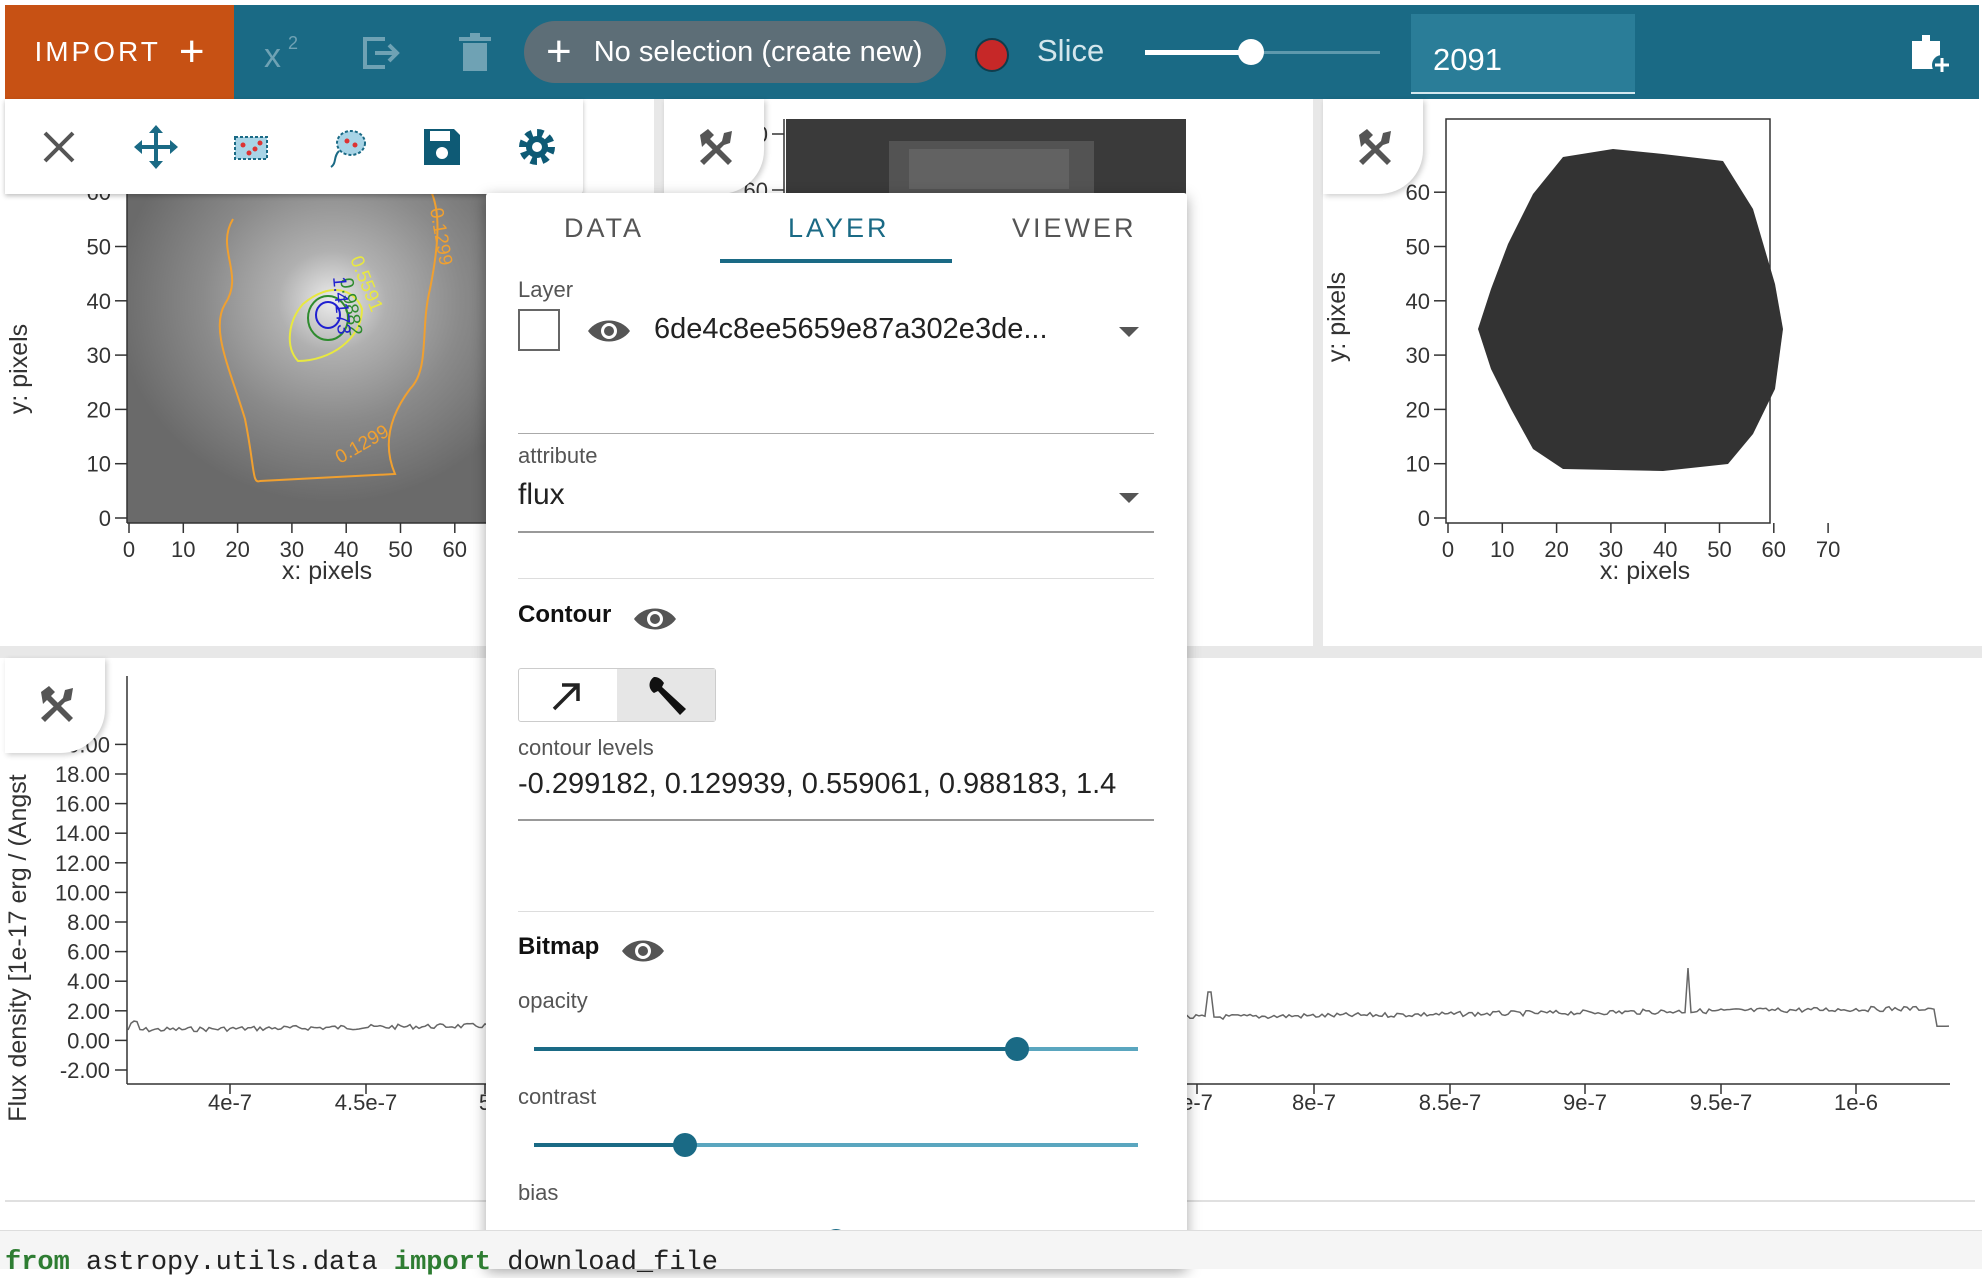 This screenshot has height=1278, width=1982. Describe the element at coordinates (1074, 228) in the screenshot. I see `tab-viewer: VIEWER` at that location.